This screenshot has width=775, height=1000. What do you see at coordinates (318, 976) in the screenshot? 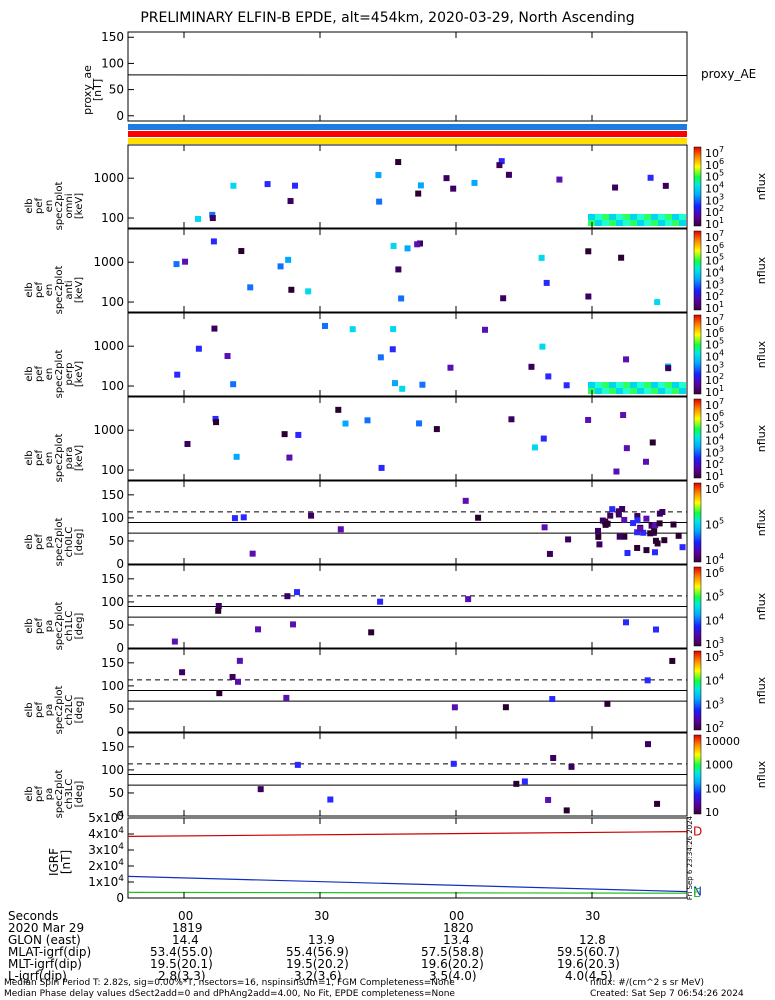
I see `footer-value: 3.2(3.6)` at bounding box center [318, 976].